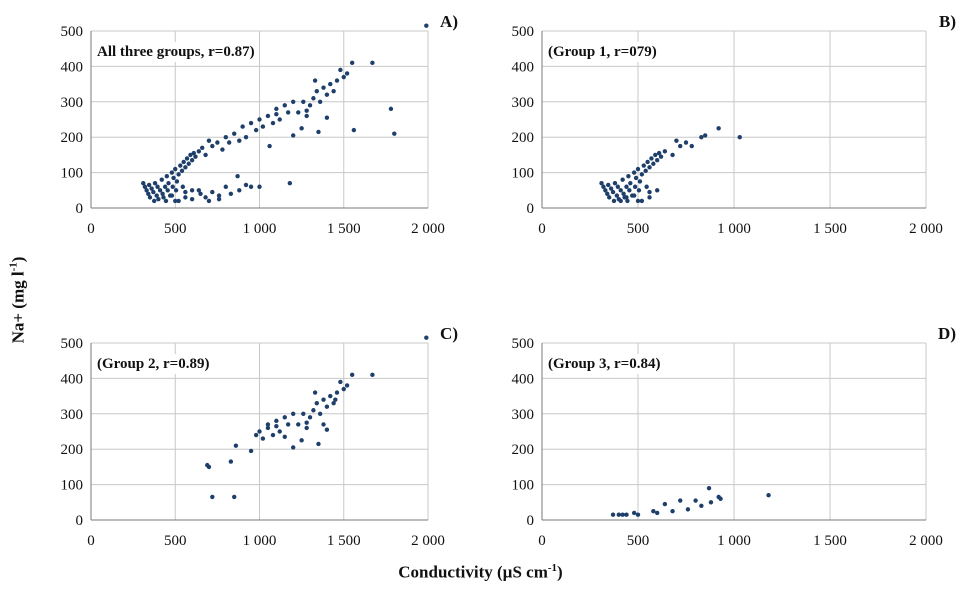 The width and height of the screenshot is (961, 592). Describe the element at coordinates (604, 364) in the screenshot. I see `panel-annotation: (Group 3, r=0.84)` at that location.